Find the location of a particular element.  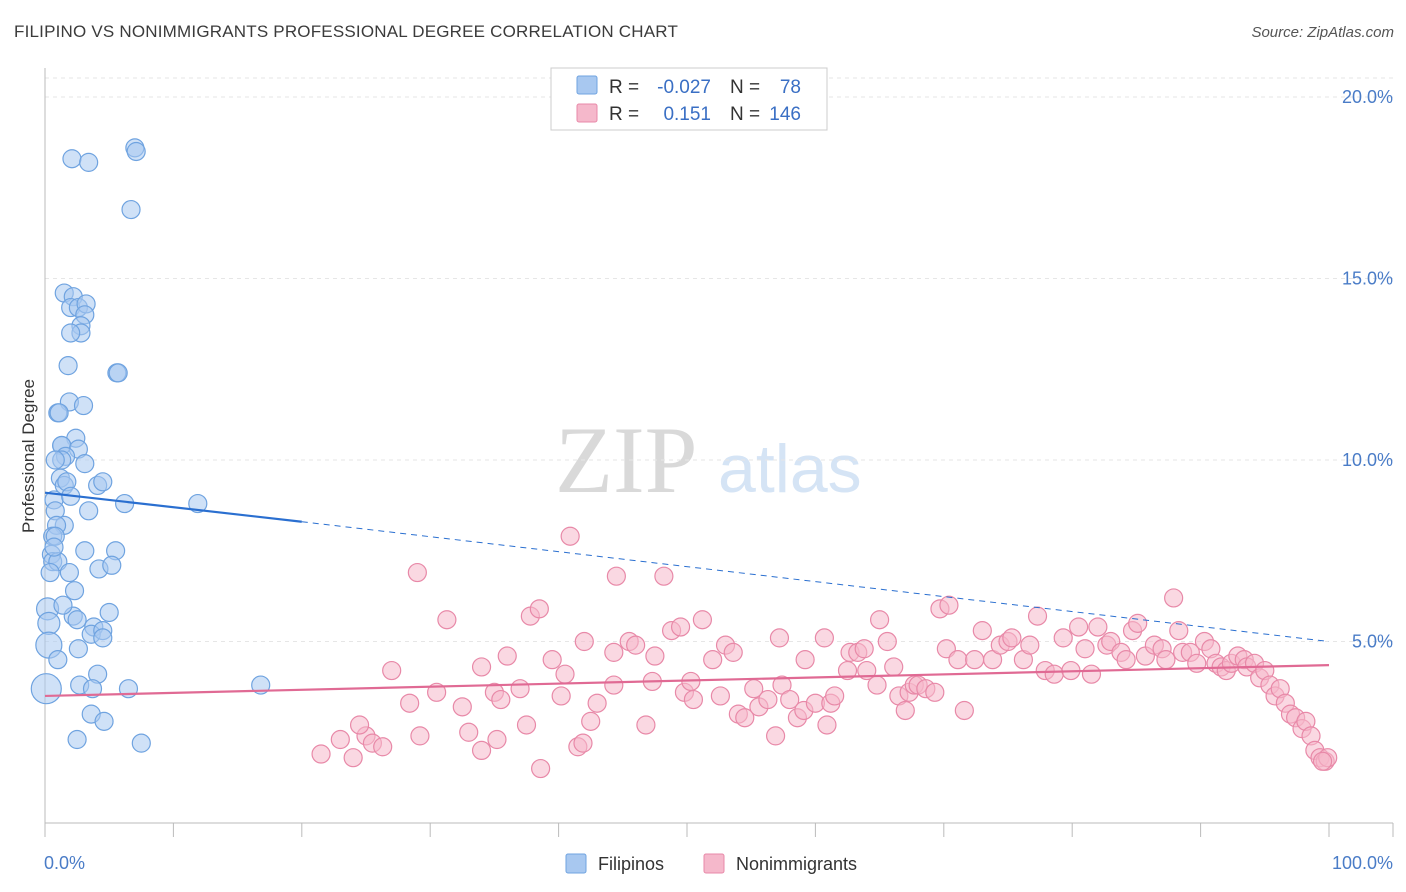

bottom-legend-label-nonimmigrants: Nonimmigrants is located at coordinates (796, 864).